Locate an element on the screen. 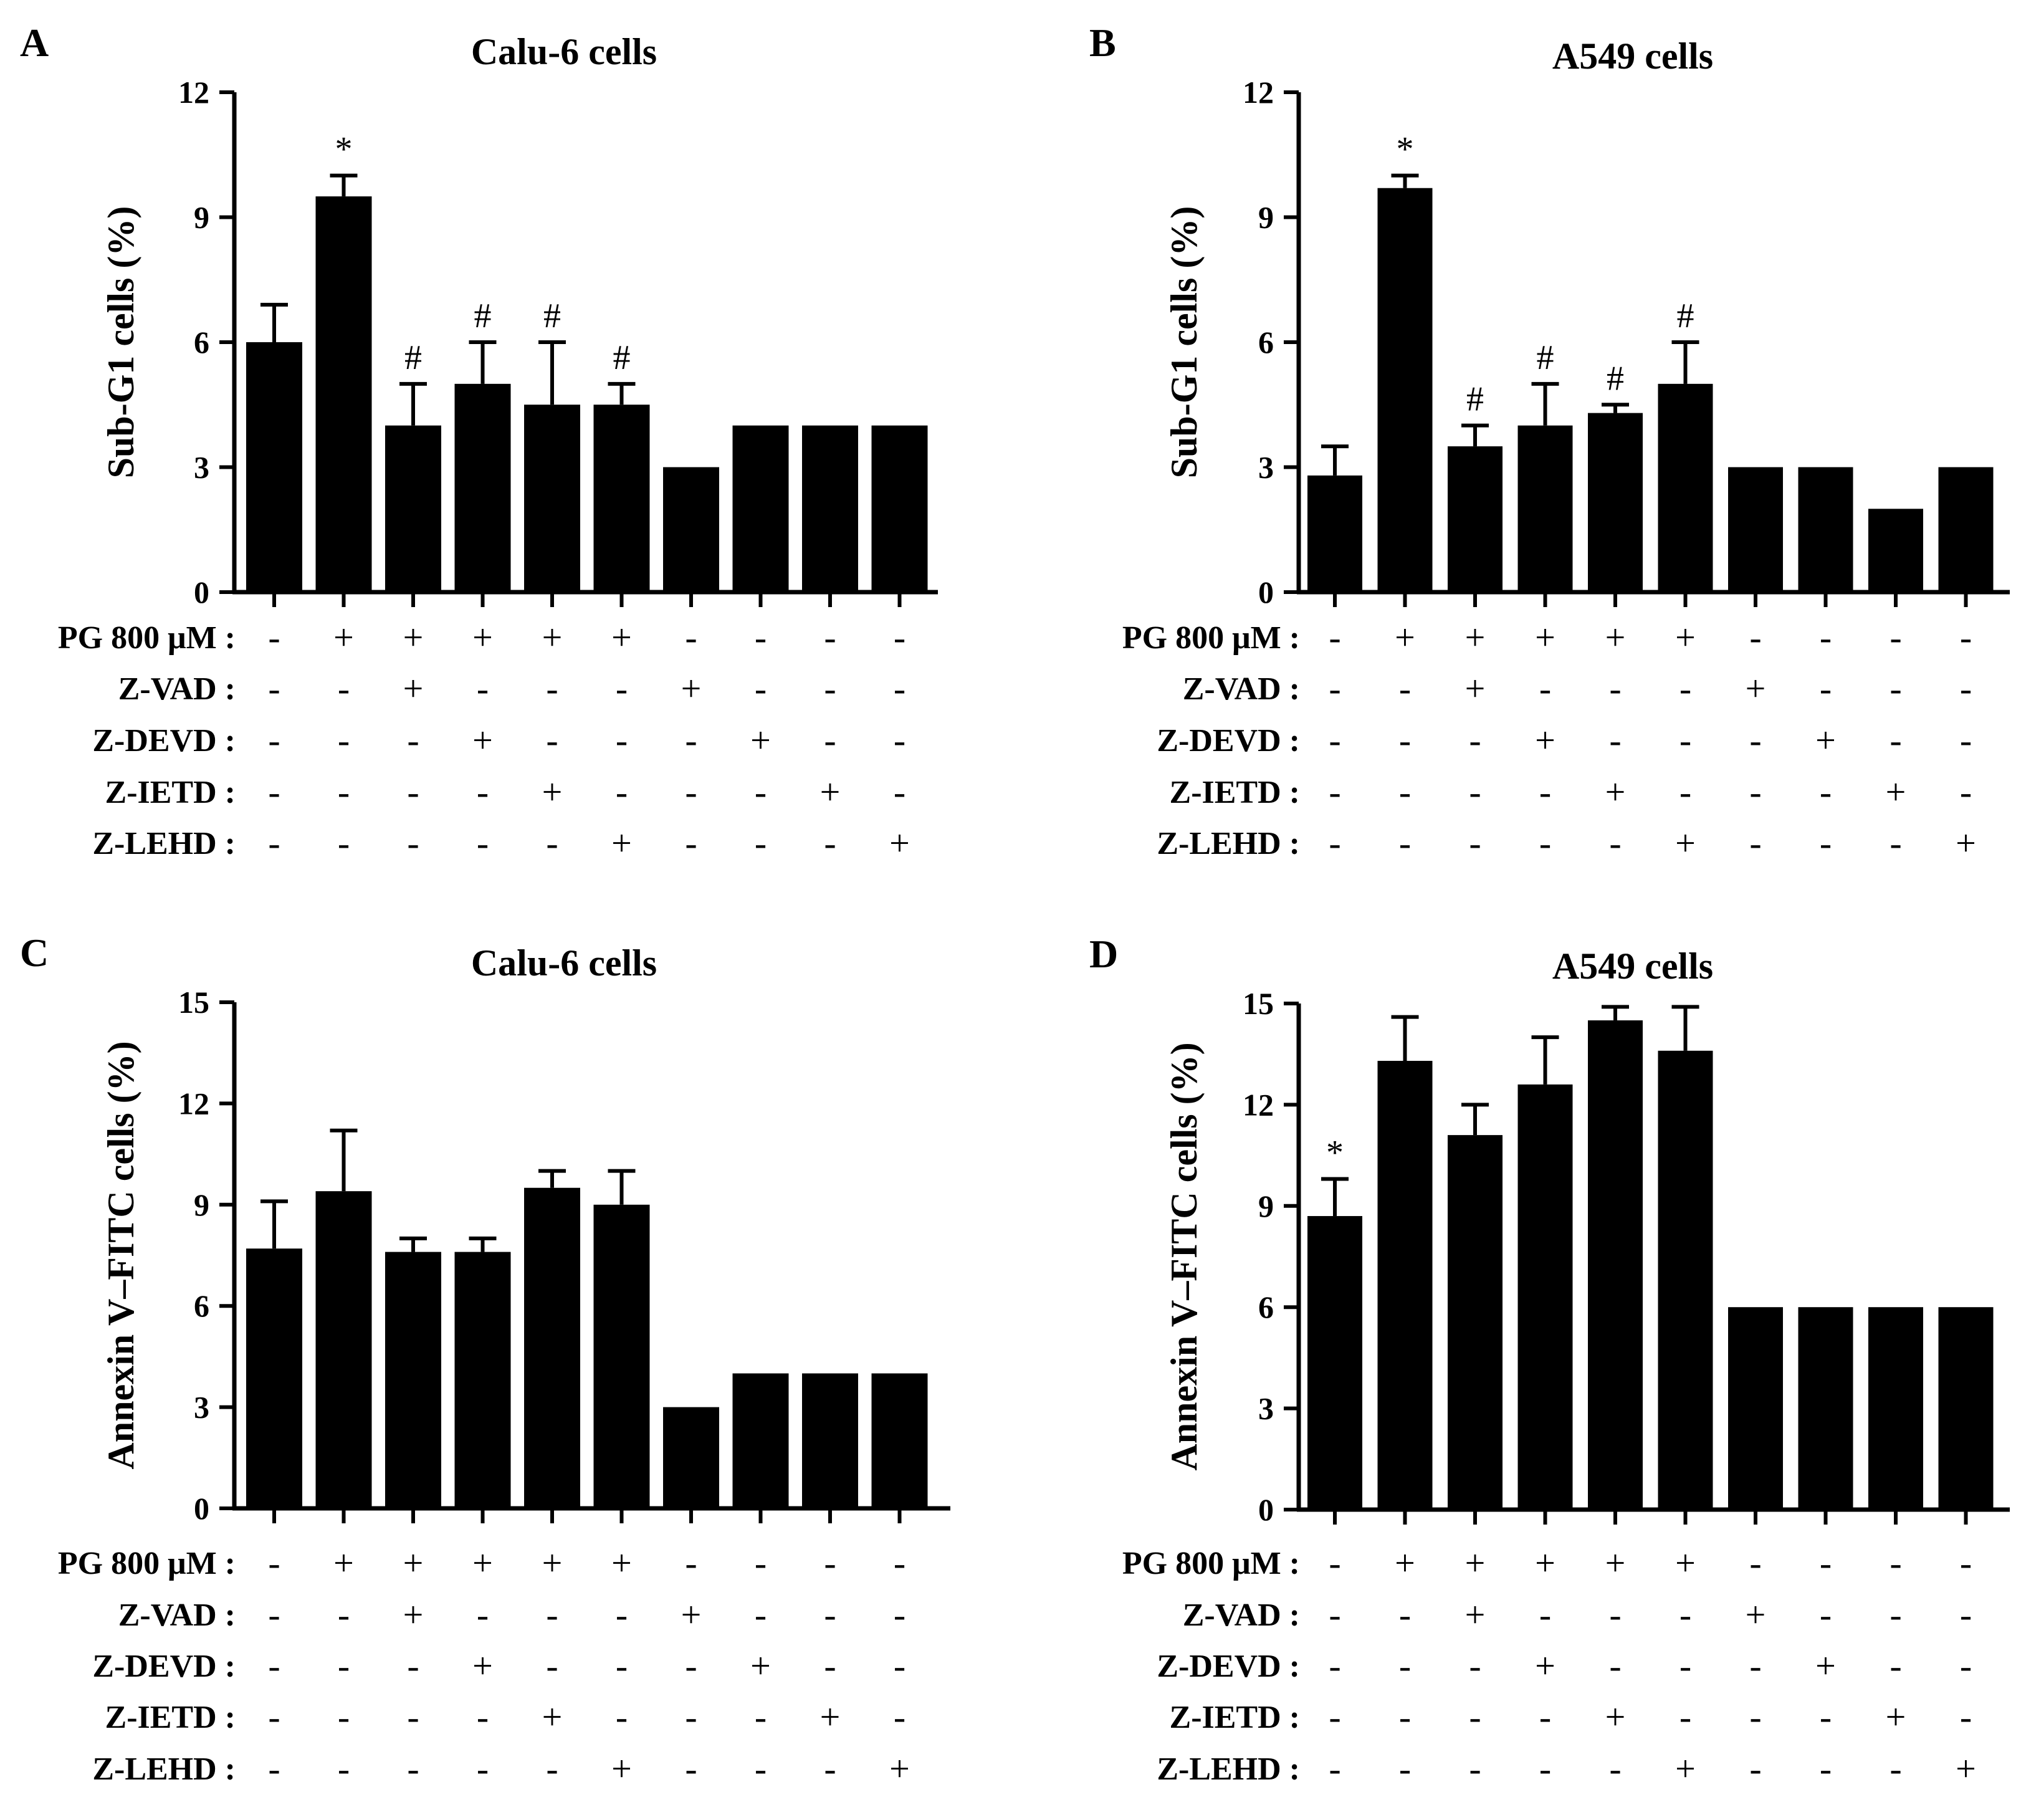 This screenshot has height=1820, width=2021. y-tick-label: 3 is located at coordinates (1266, 468).